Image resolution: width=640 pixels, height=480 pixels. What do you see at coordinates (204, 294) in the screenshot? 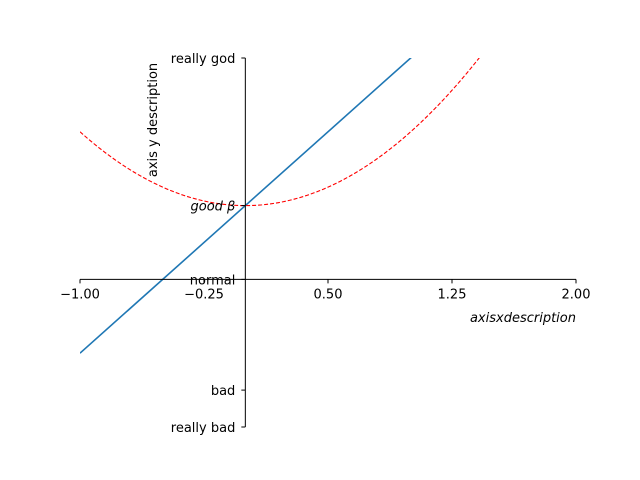
I see `x-tick-label: −0.25` at bounding box center [204, 294].